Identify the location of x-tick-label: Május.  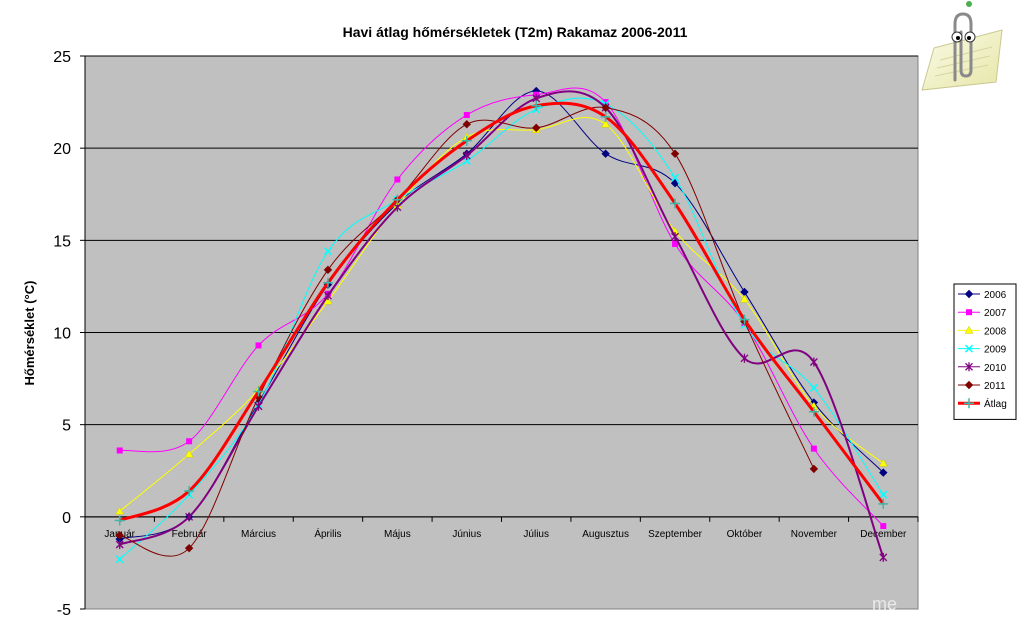
(397, 534).